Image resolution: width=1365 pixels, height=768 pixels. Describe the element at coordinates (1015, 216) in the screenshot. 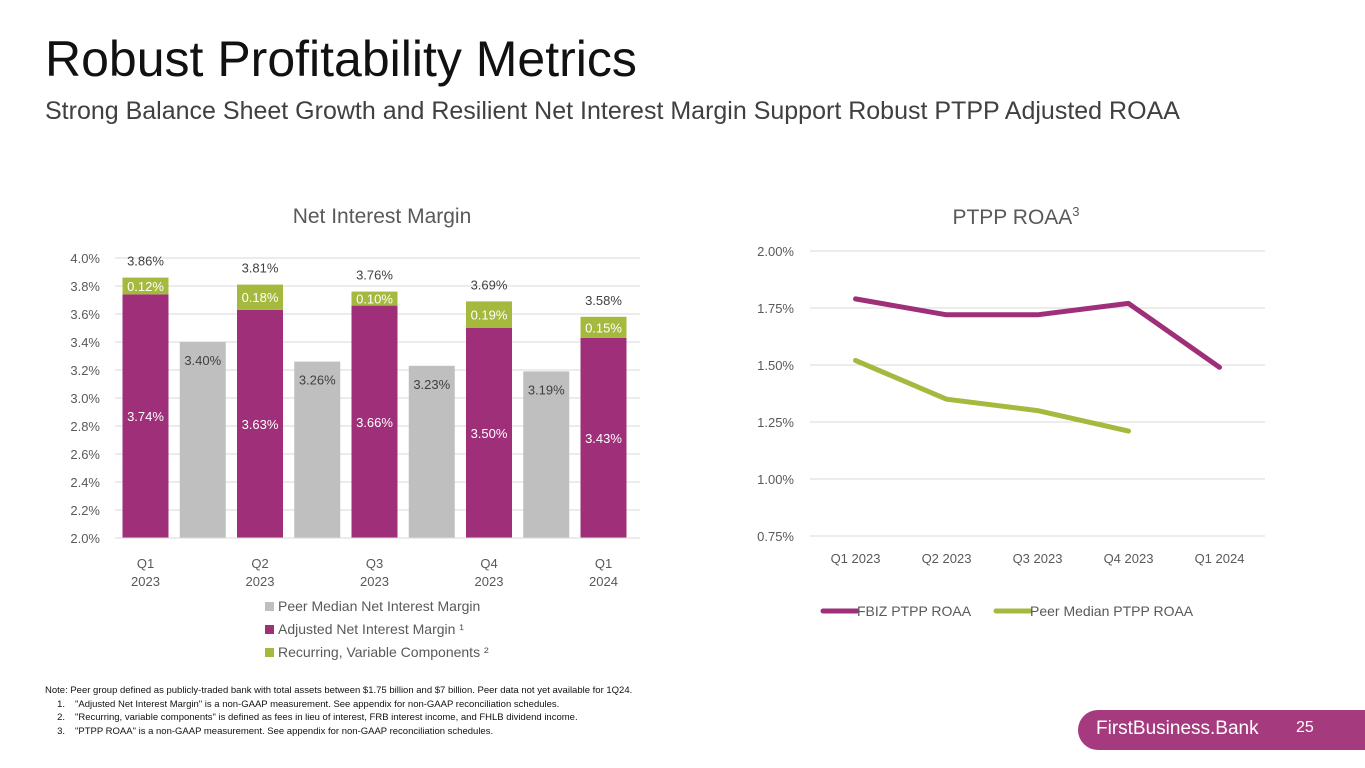

I see `roaa-chart-title: PTPP ROAA3` at that location.